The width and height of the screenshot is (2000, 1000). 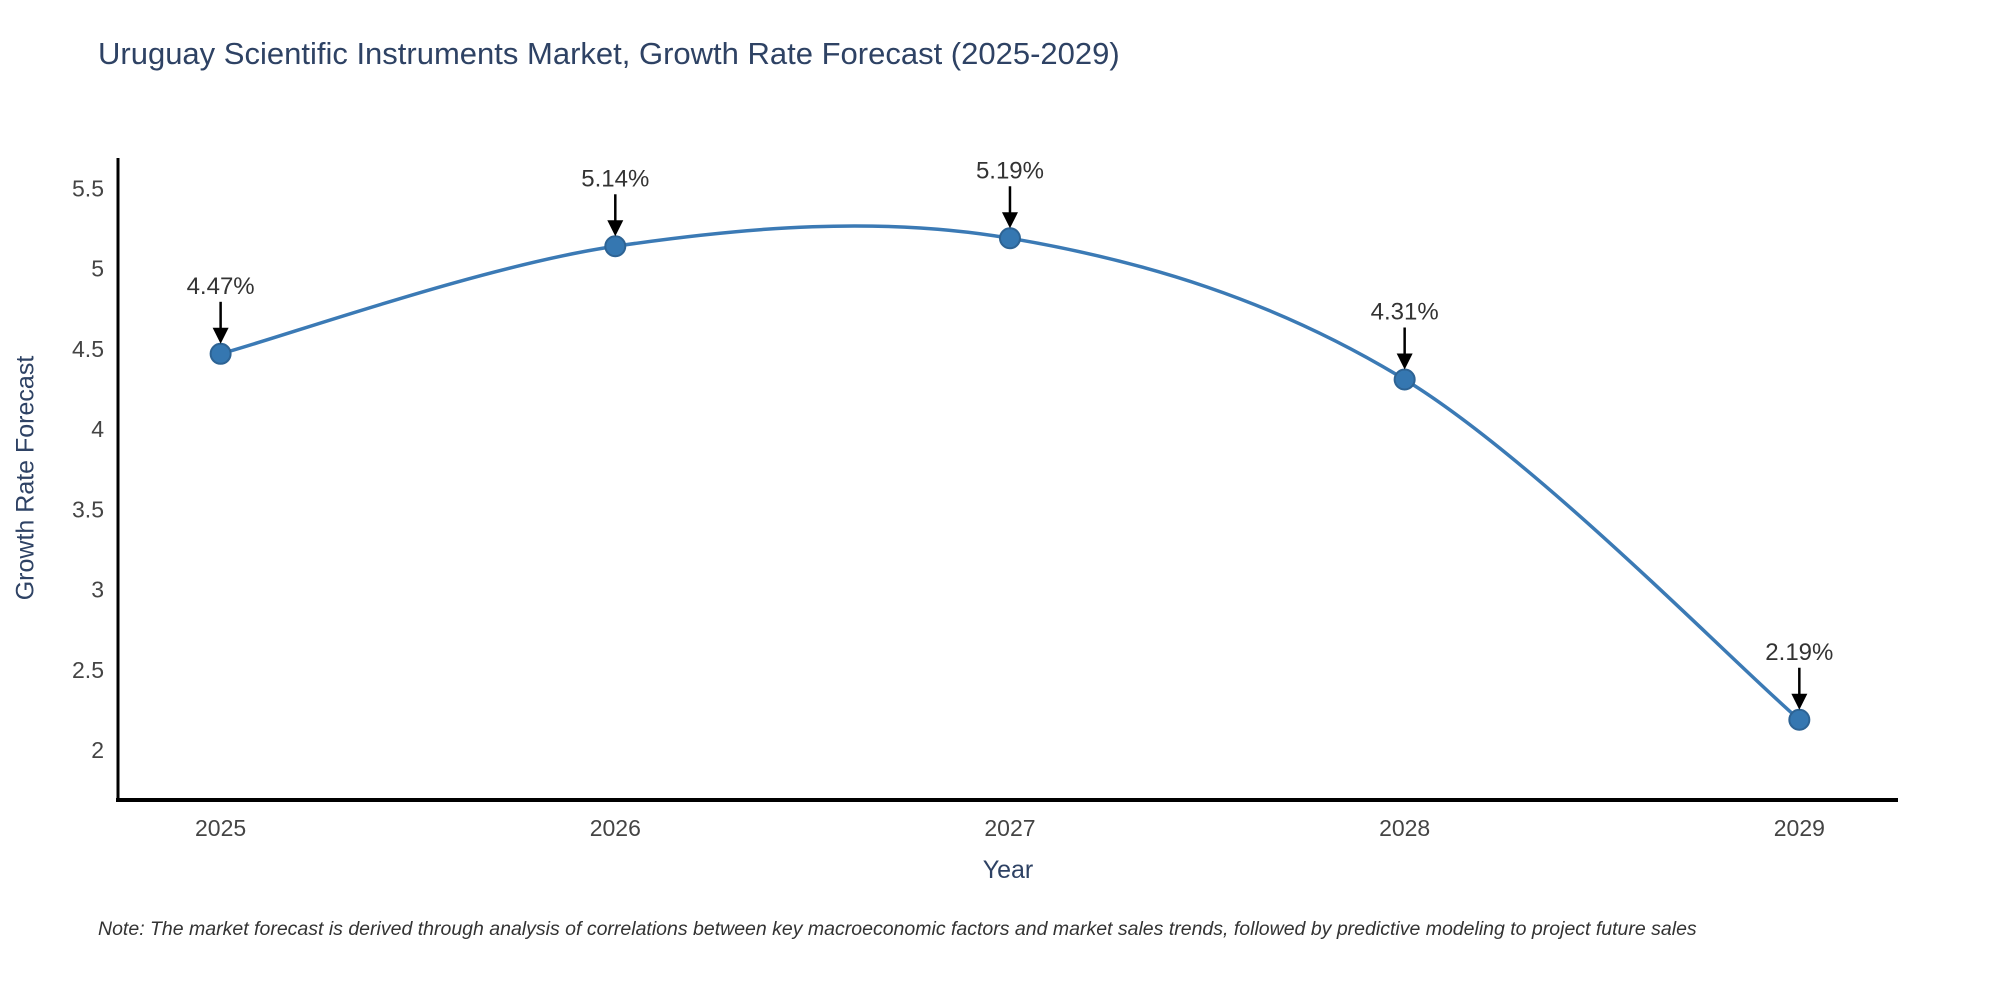 What do you see at coordinates (1008, 870) in the screenshot?
I see `x-axis-title: Year` at bounding box center [1008, 870].